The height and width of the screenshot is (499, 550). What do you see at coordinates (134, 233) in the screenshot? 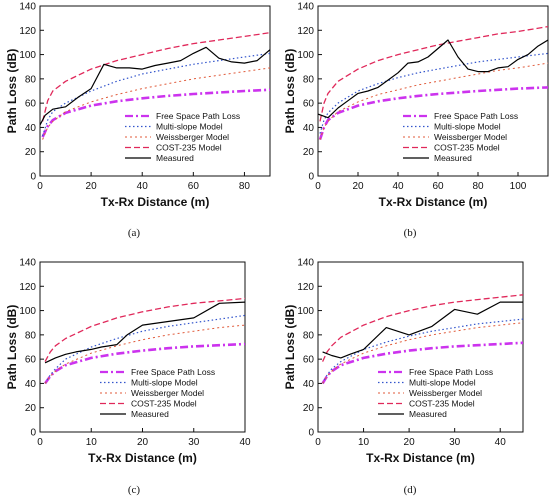
I see `panel-caption: (a)` at bounding box center [134, 233].